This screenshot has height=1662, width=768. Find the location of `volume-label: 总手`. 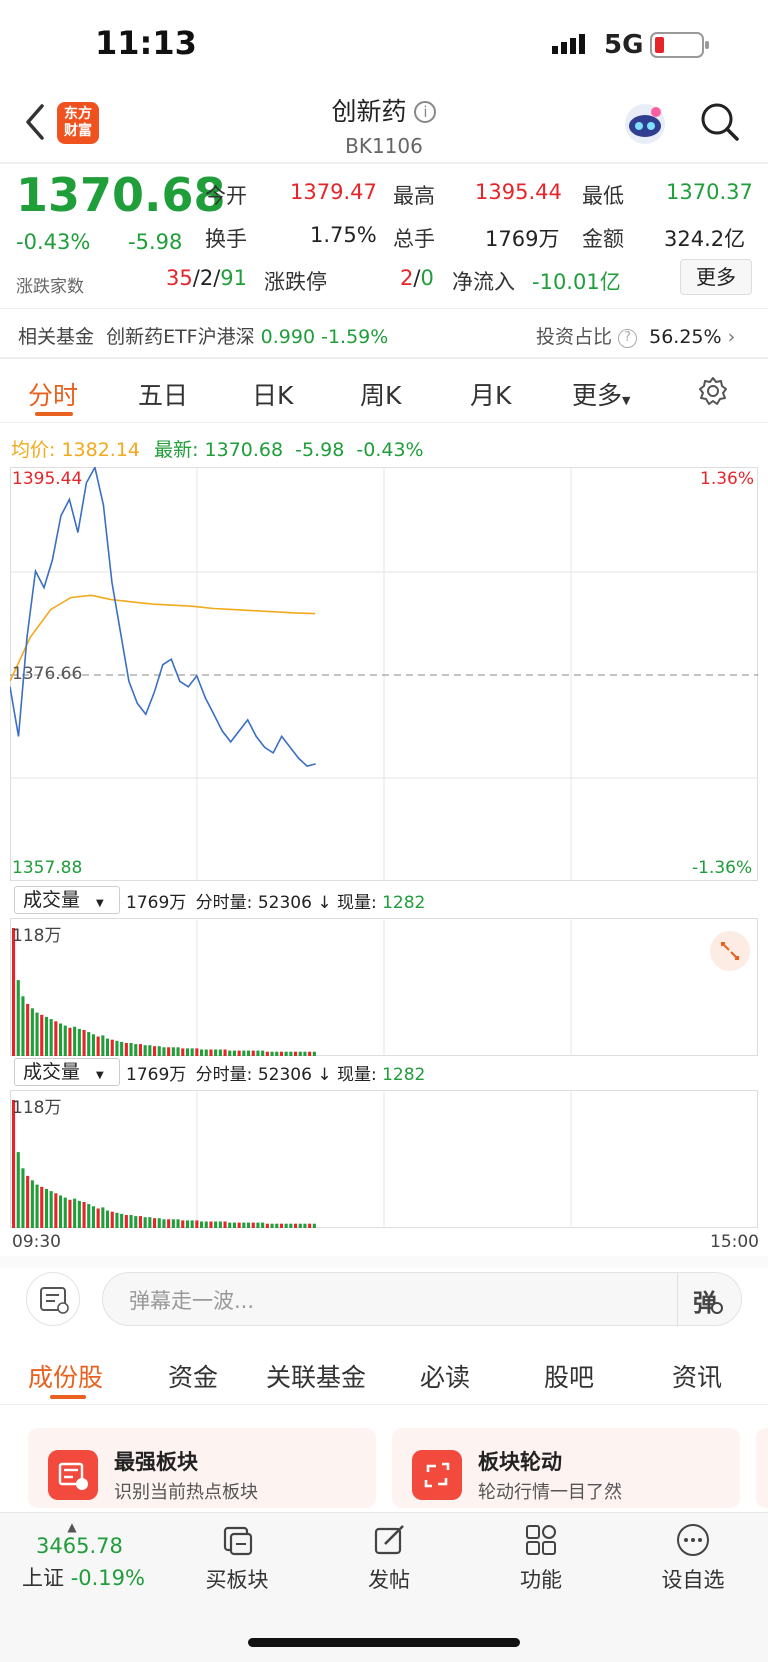

volume-label: 总手 is located at coordinates (414, 239).